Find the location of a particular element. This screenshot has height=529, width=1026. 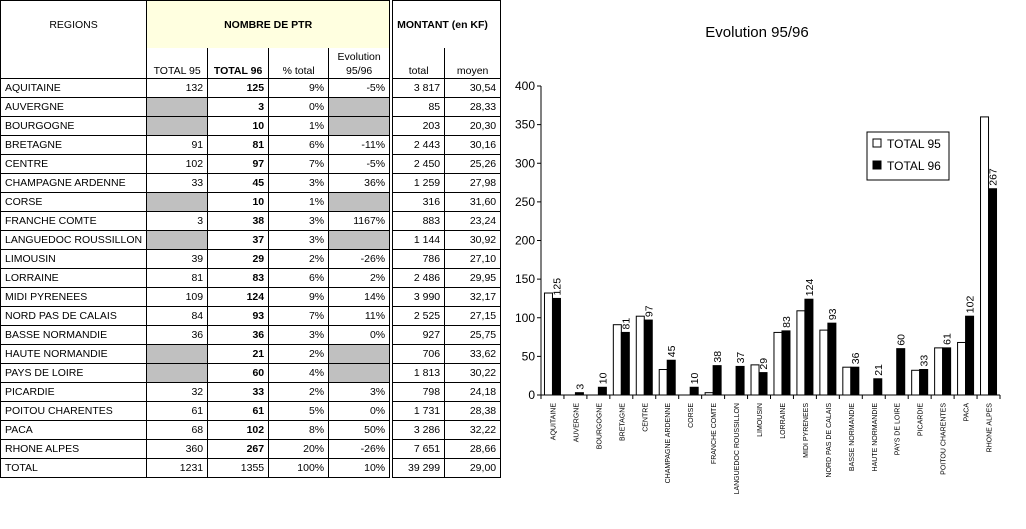

table-row: PICARDIE 32 33 2% 3% 798 24,18 is located at coordinates (251, 392).